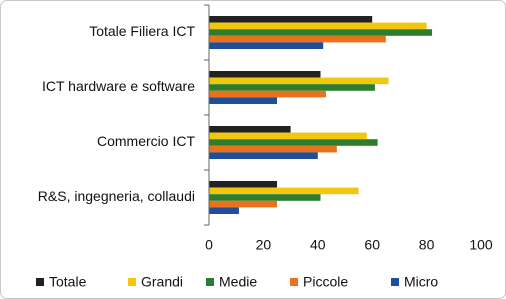 This screenshot has width=506, height=299. What do you see at coordinates (209, 245) in the screenshot?
I see `x-tick-label: 0` at bounding box center [209, 245].